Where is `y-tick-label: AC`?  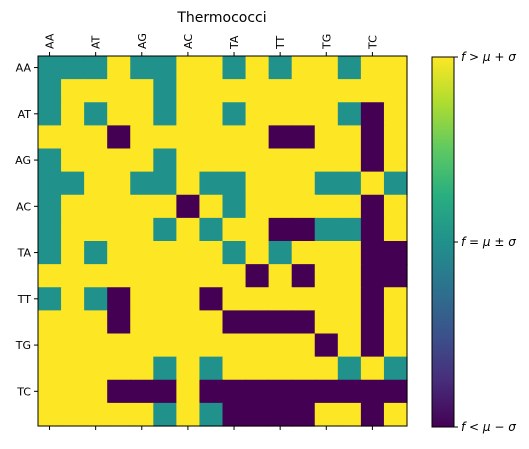 y-tick-label: AC is located at coordinates (23, 206).